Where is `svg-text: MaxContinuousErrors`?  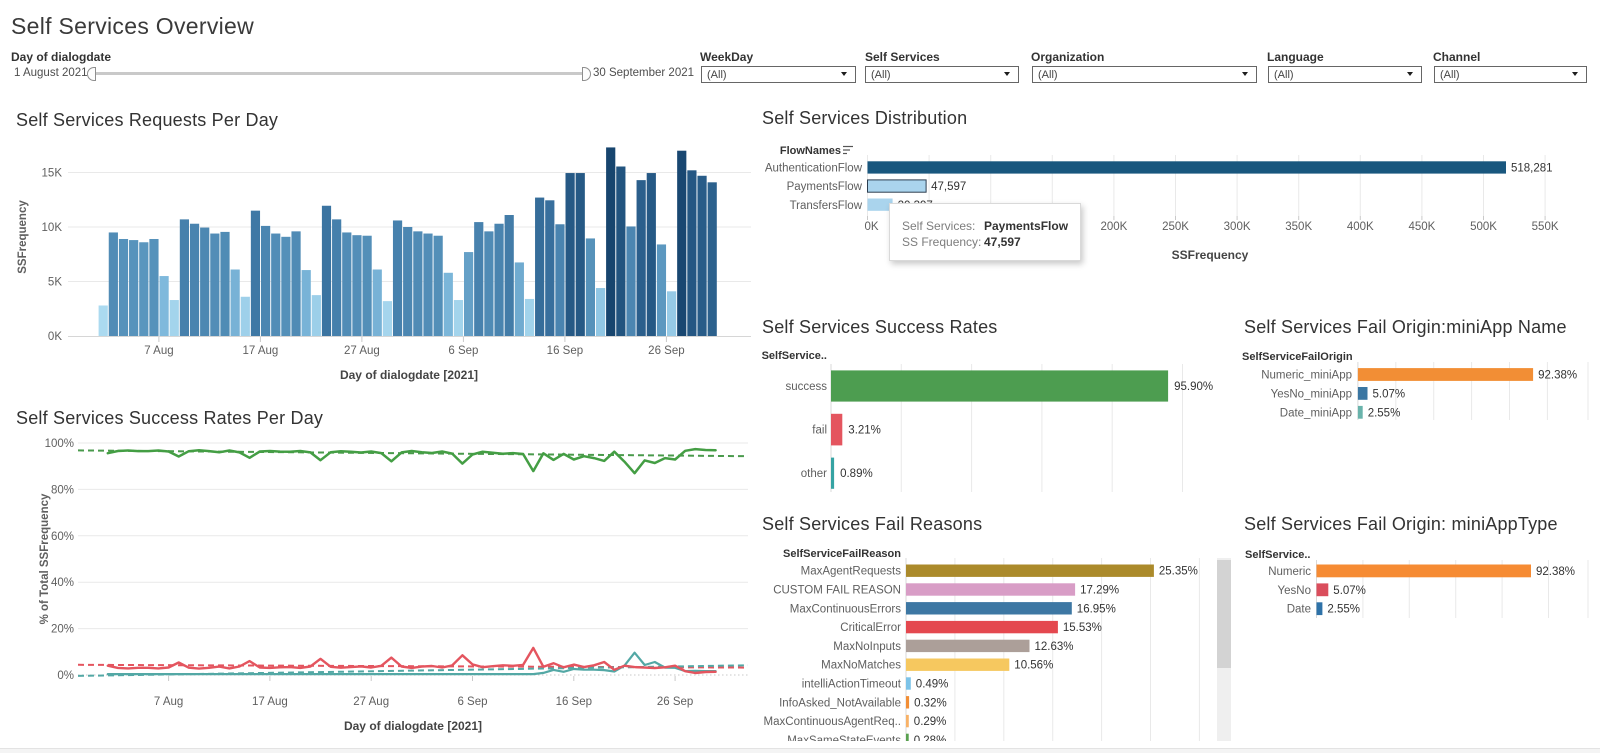
svg-text: MaxContinuousErrors is located at coordinates (845, 609).